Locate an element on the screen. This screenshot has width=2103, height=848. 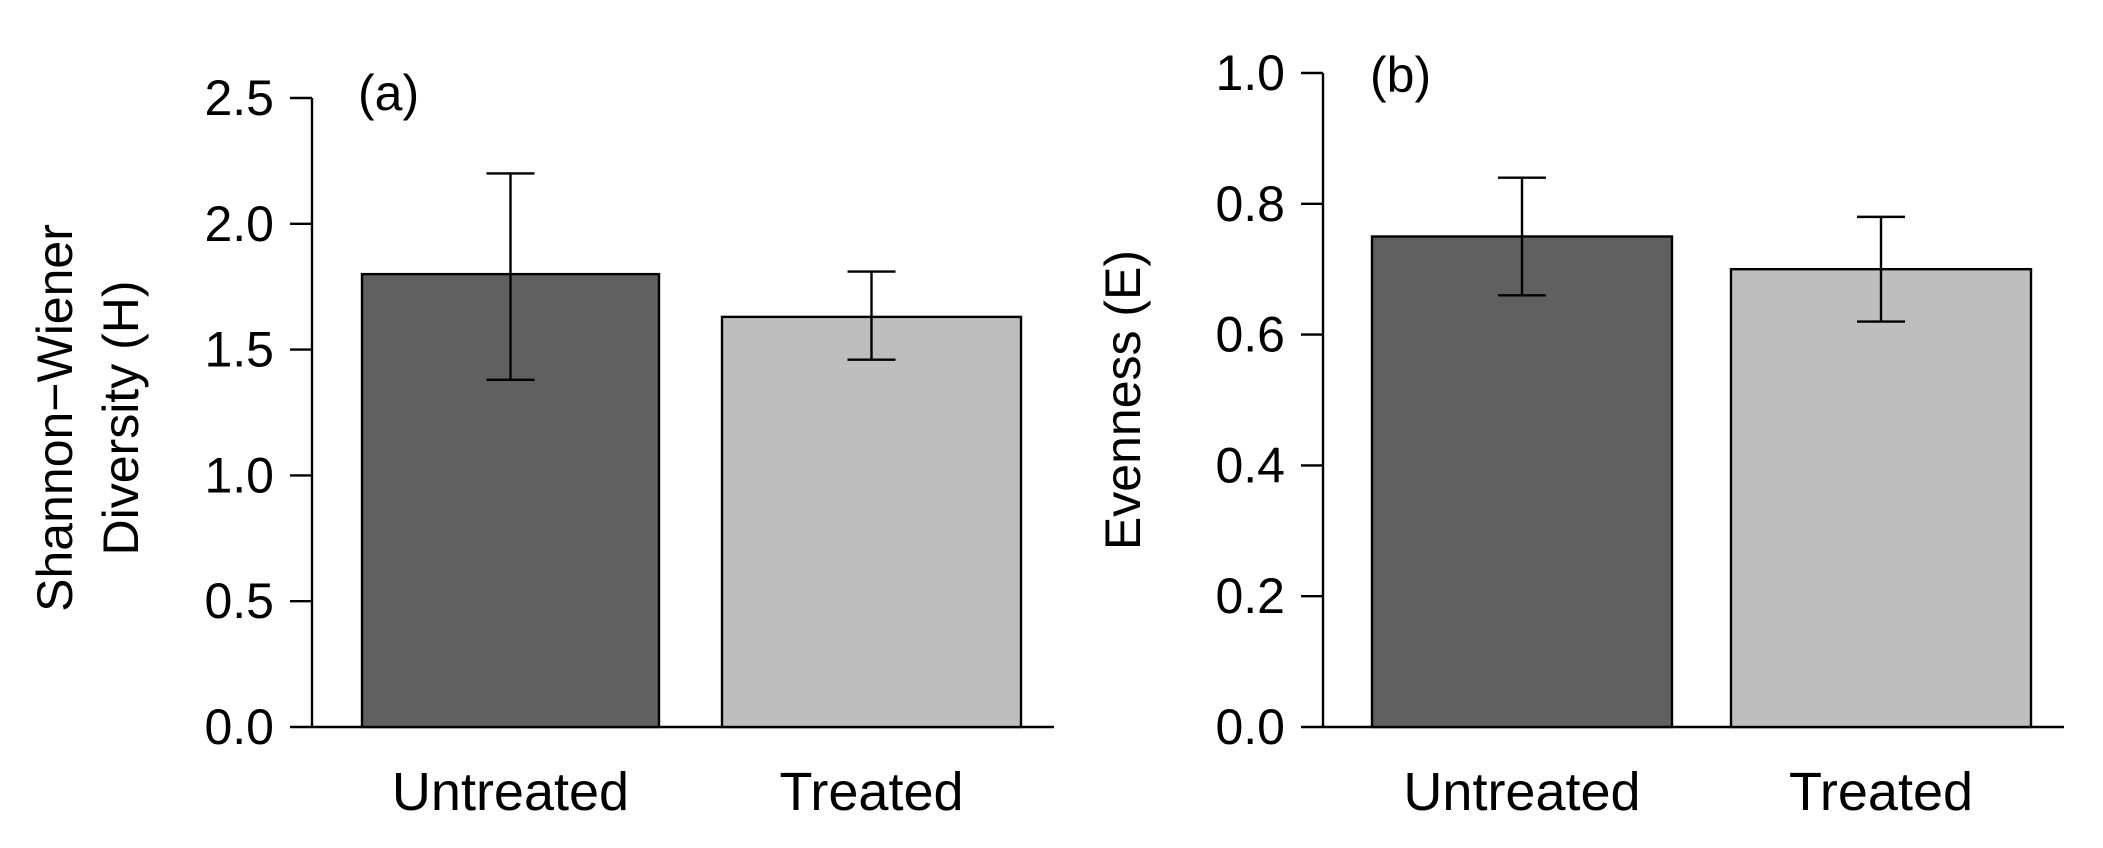
panel-a-y-tick-label: 1.5 is located at coordinates (239, 350).